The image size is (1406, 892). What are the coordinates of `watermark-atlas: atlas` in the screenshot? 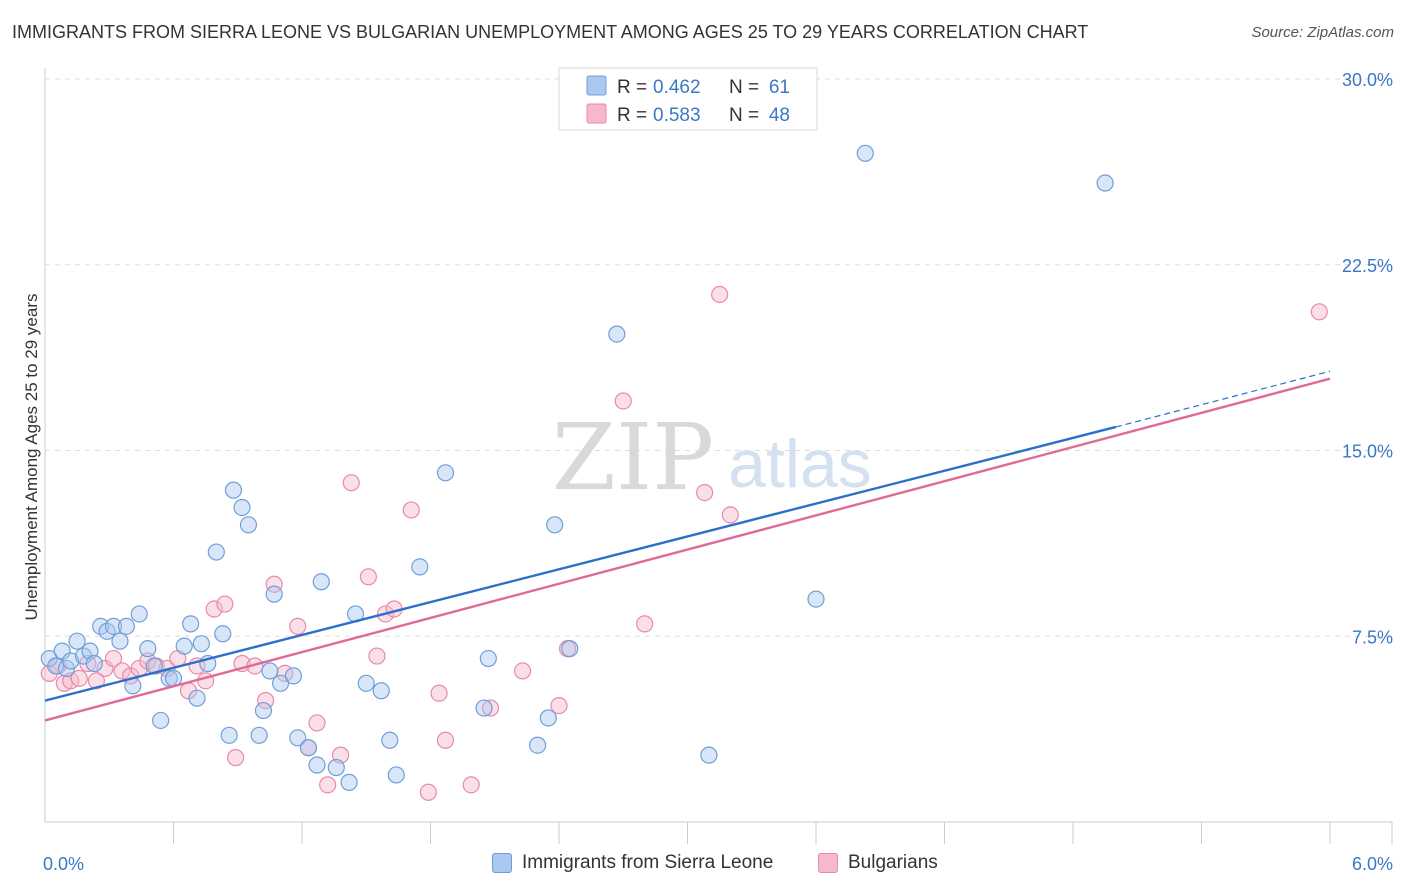 It's located at (800, 464).